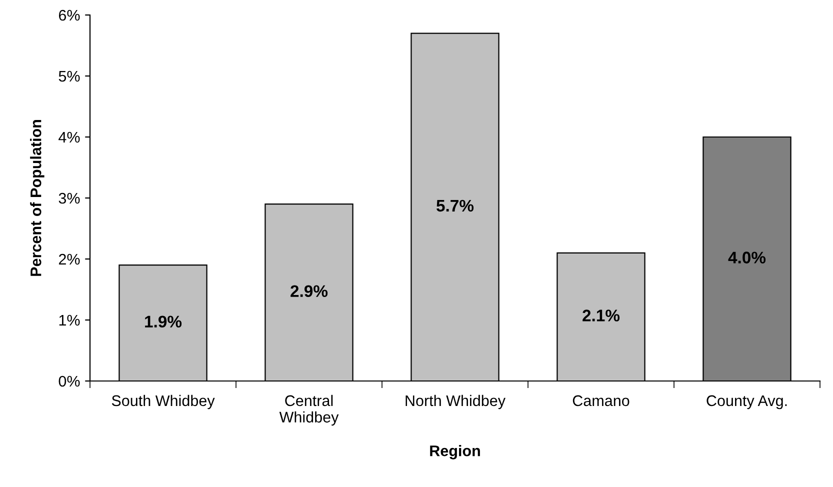 Image resolution: width=833 pixels, height=487 pixels. What do you see at coordinates (69, 198) in the screenshot?
I see `y-tick-label: 3%` at bounding box center [69, 198].